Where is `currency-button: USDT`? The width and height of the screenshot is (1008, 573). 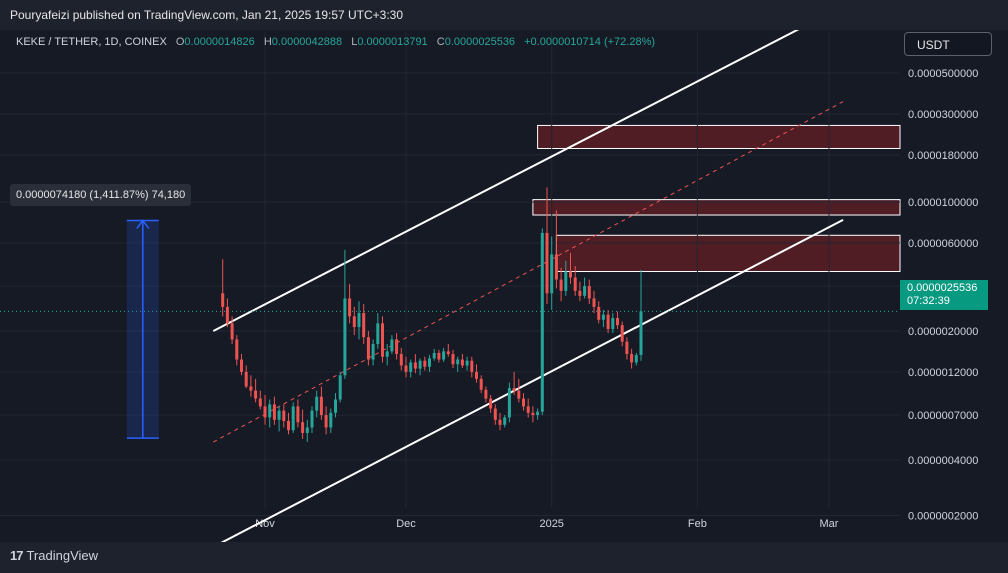 currency-button: USDT is located at coordinates (948, 44).